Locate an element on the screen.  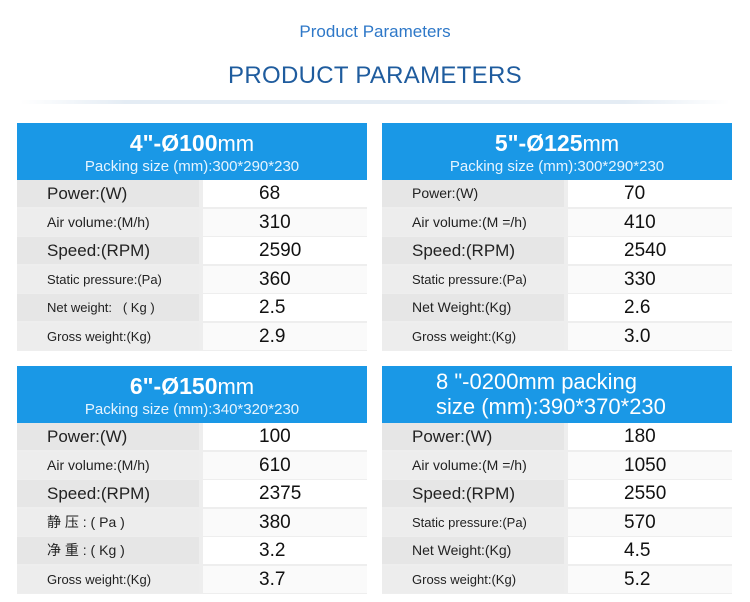
page-title: PRODUCT PARAMETERS is located at coordinates (375, 75).